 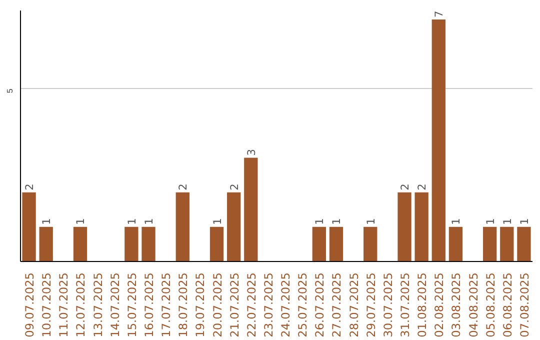 What do you see at coordinates (285, 305) in the screenshot?
I see `x-tick-label: 24.07.2025` at bounding box center [285, 305].